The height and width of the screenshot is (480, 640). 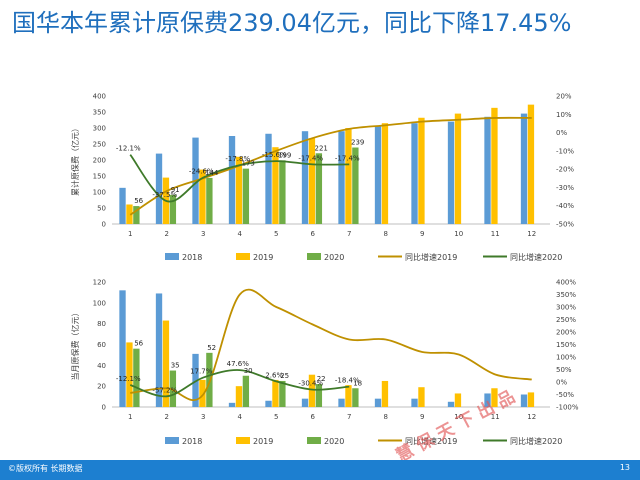 What do you see at coordinates (99, 193) in the screenshot?
I see `y-tick-label: 100` at bounding box center [99, 193].